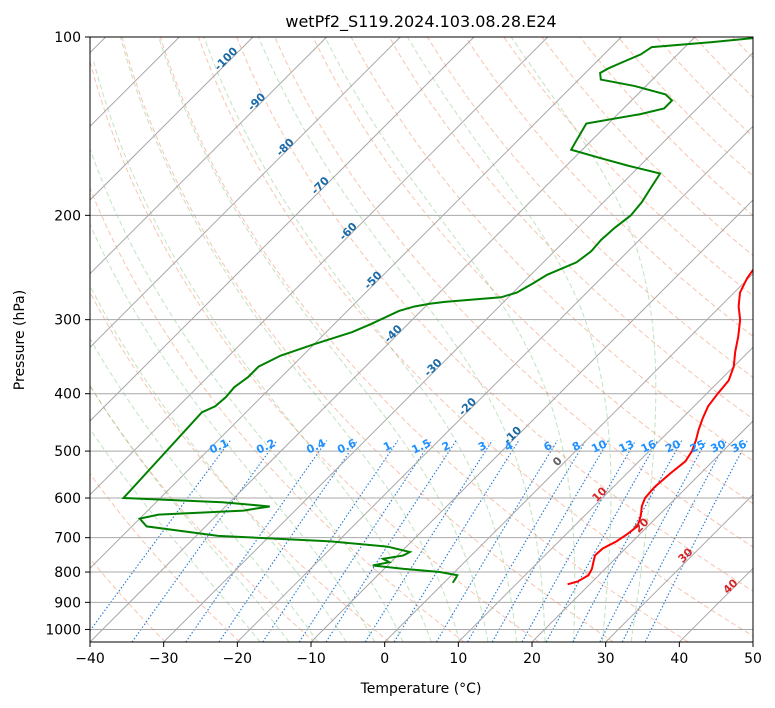  I want to click on dry-adiabat-label: 0, so click(557, 461).